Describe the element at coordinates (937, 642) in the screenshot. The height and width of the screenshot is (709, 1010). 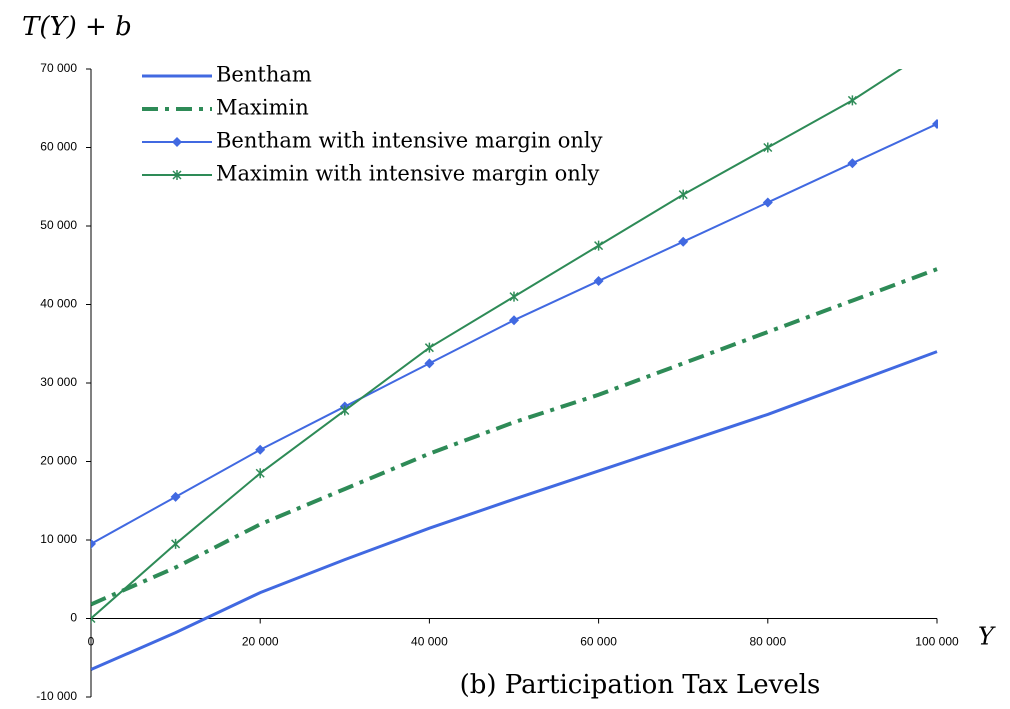
I see `x-tick-label: 100 000` at that location.